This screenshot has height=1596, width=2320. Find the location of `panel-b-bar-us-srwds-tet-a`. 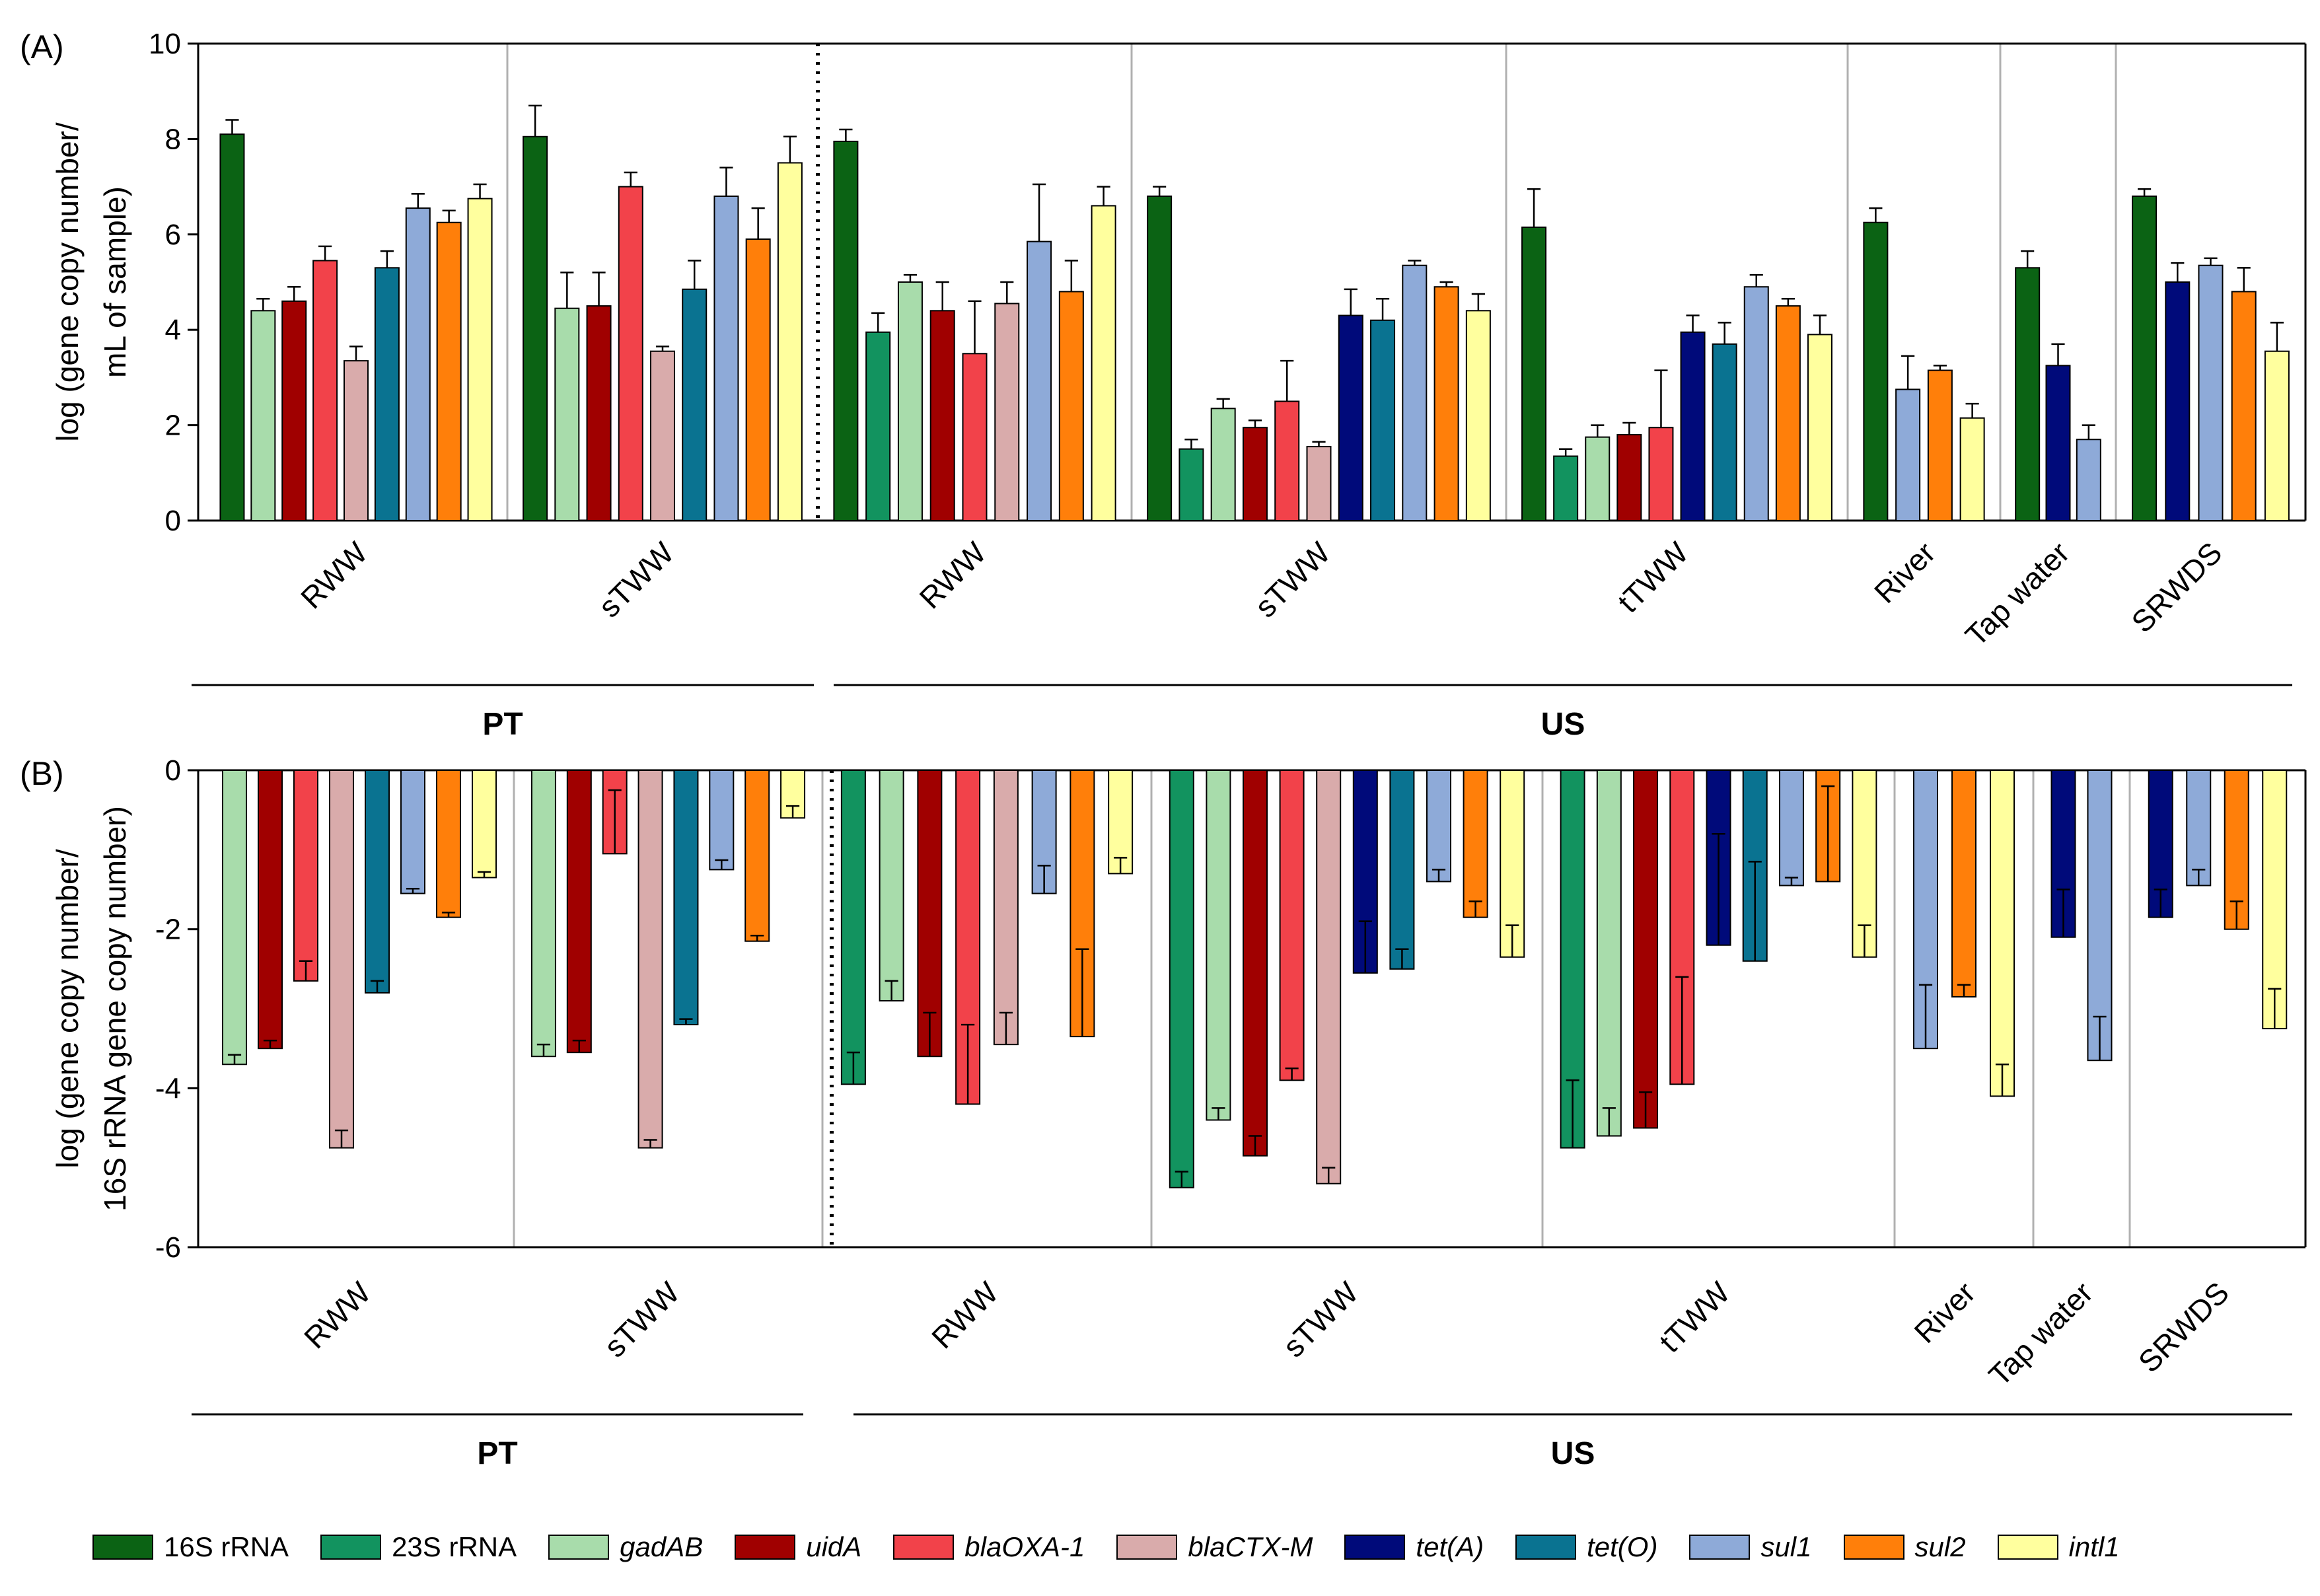

panel-b-bar-us-srwds-tet-a is located at coordinates (2160, 844).